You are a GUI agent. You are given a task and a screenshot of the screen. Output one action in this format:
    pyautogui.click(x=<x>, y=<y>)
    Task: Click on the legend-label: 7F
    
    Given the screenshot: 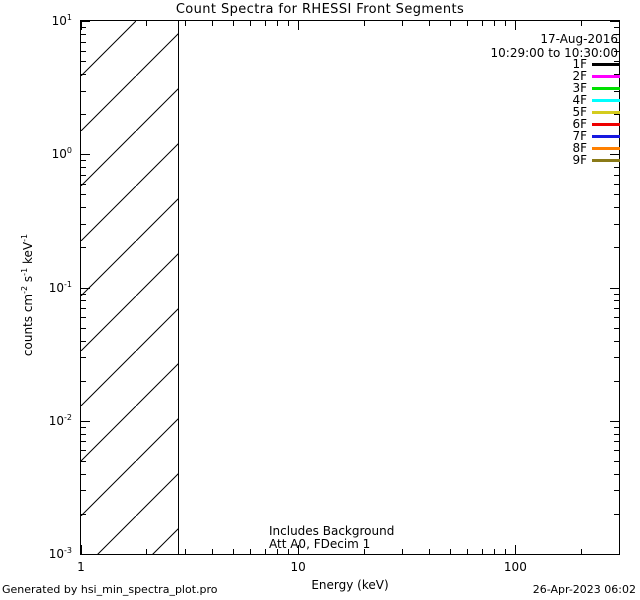 What is the action you would take?
    pyautogui.click(x=579, y=136)
    